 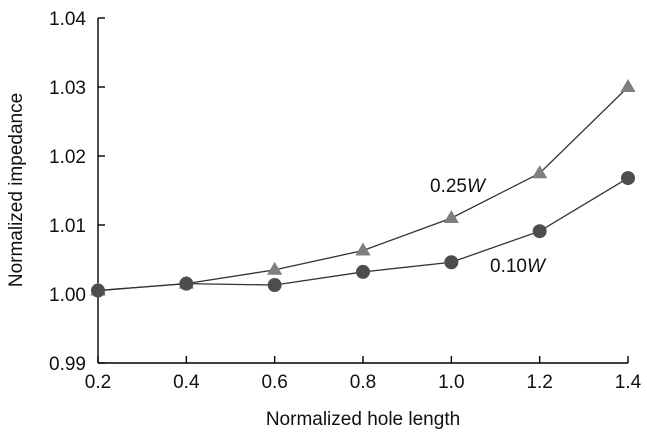 I want to click on y-tick-label: 1.00, so click(x=67, y=295).